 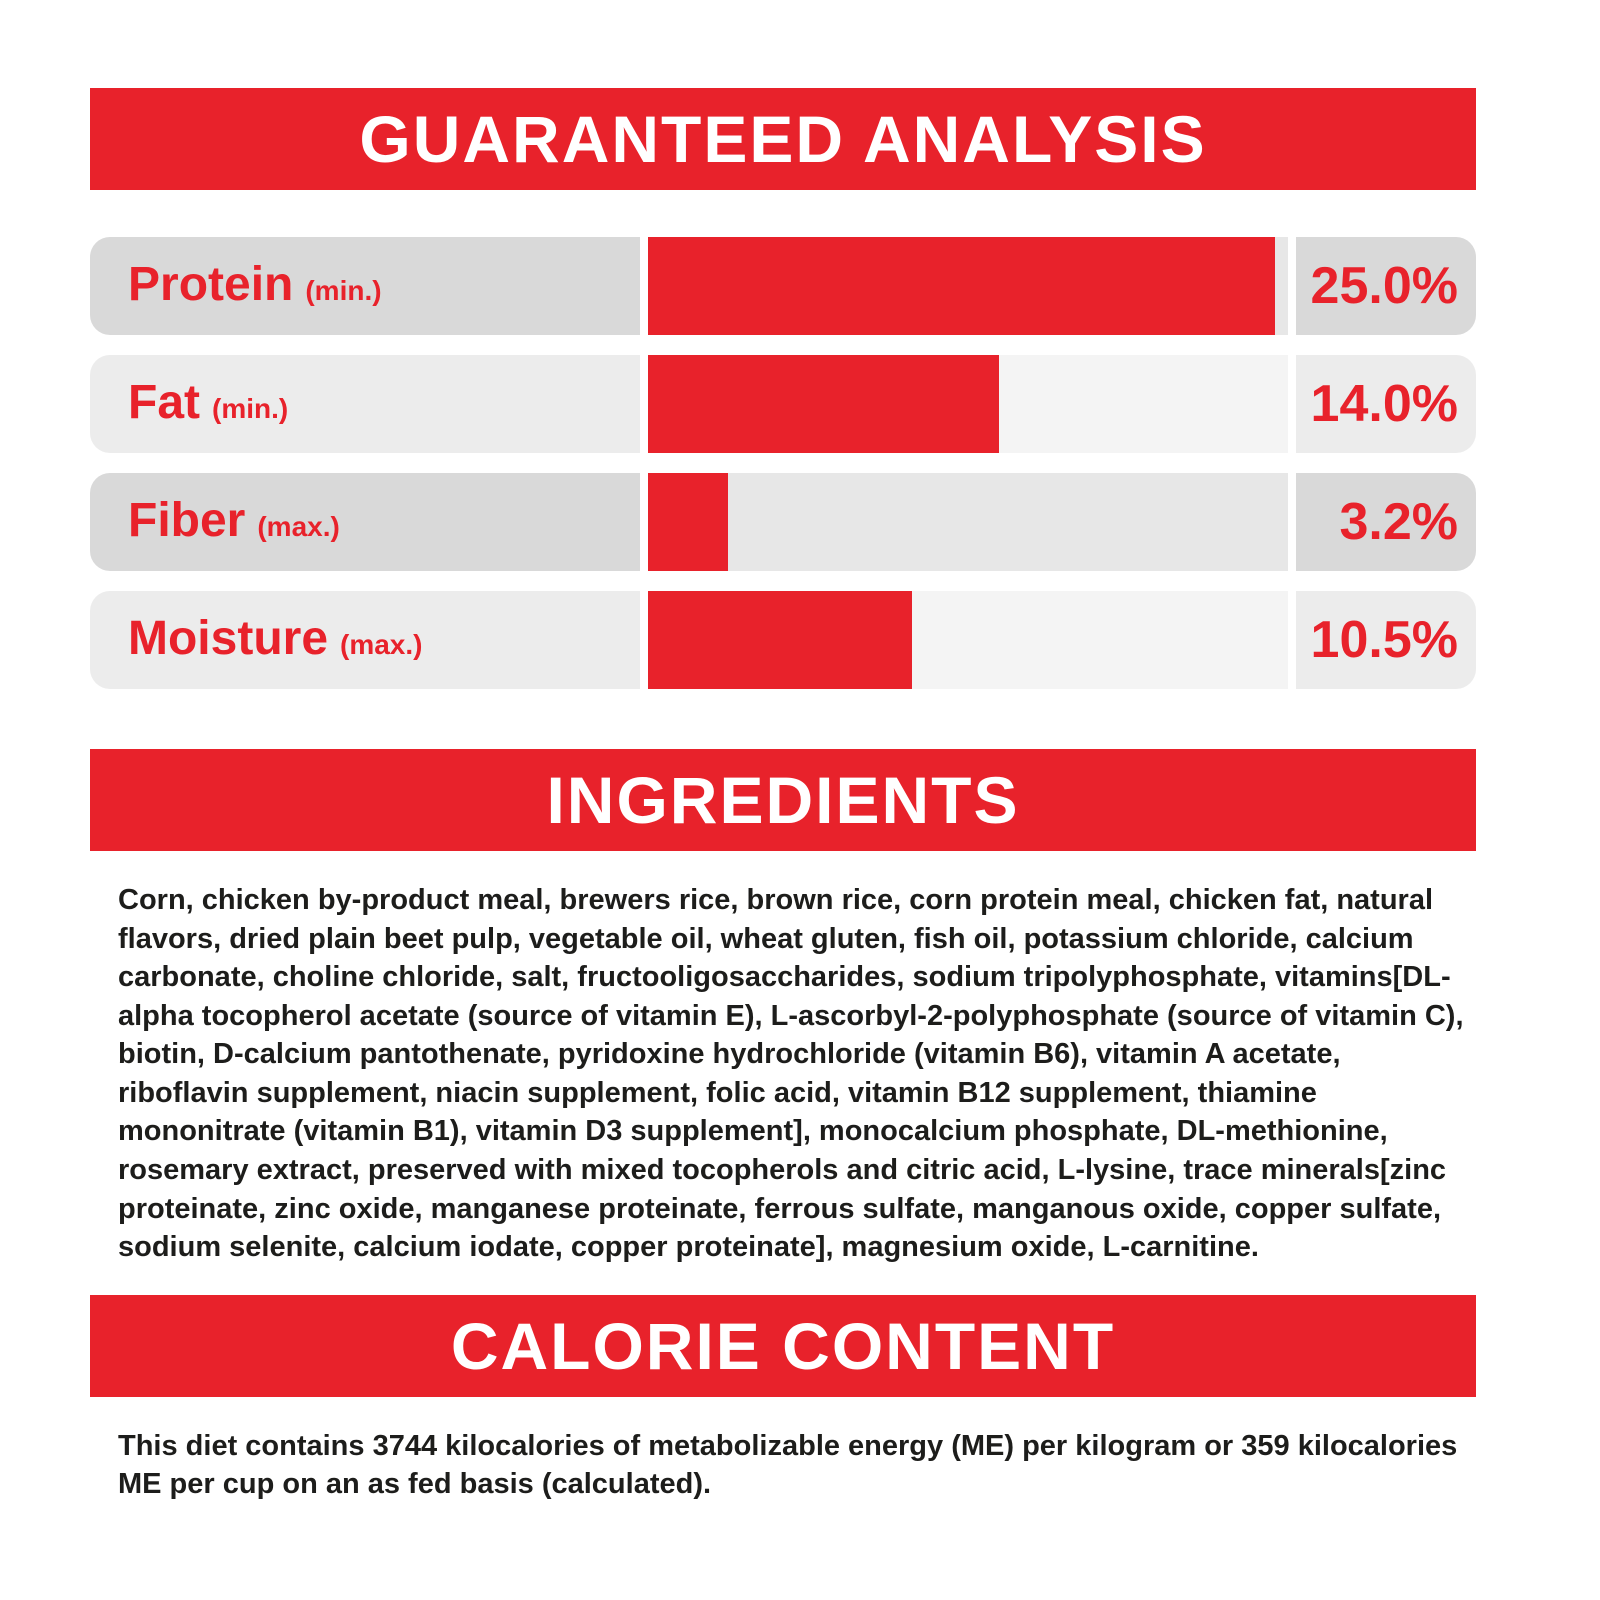 I want to click on nutrient-label-cell: Protein (min.), so click(x=365, y=286).